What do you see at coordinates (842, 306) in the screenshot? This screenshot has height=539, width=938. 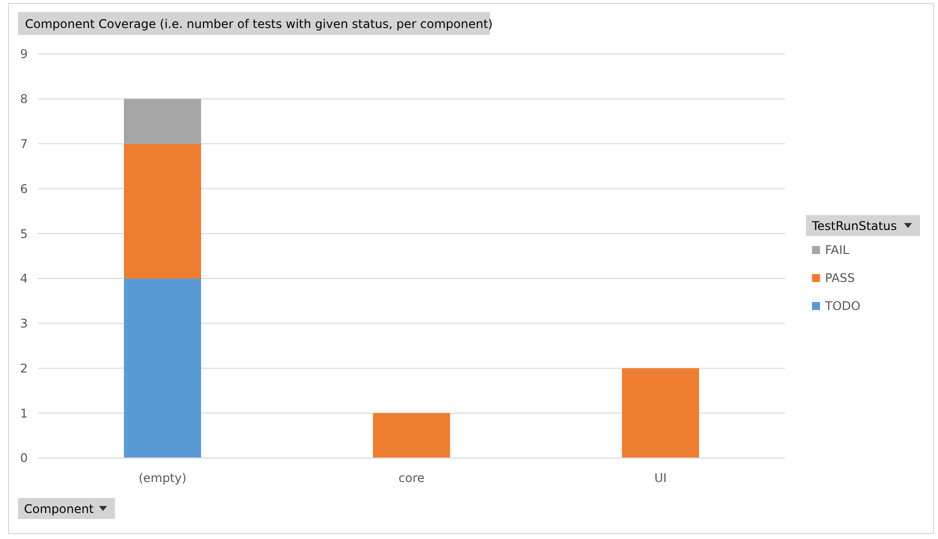 I see `legend-label: TODO` at bounding box center [842, 306].